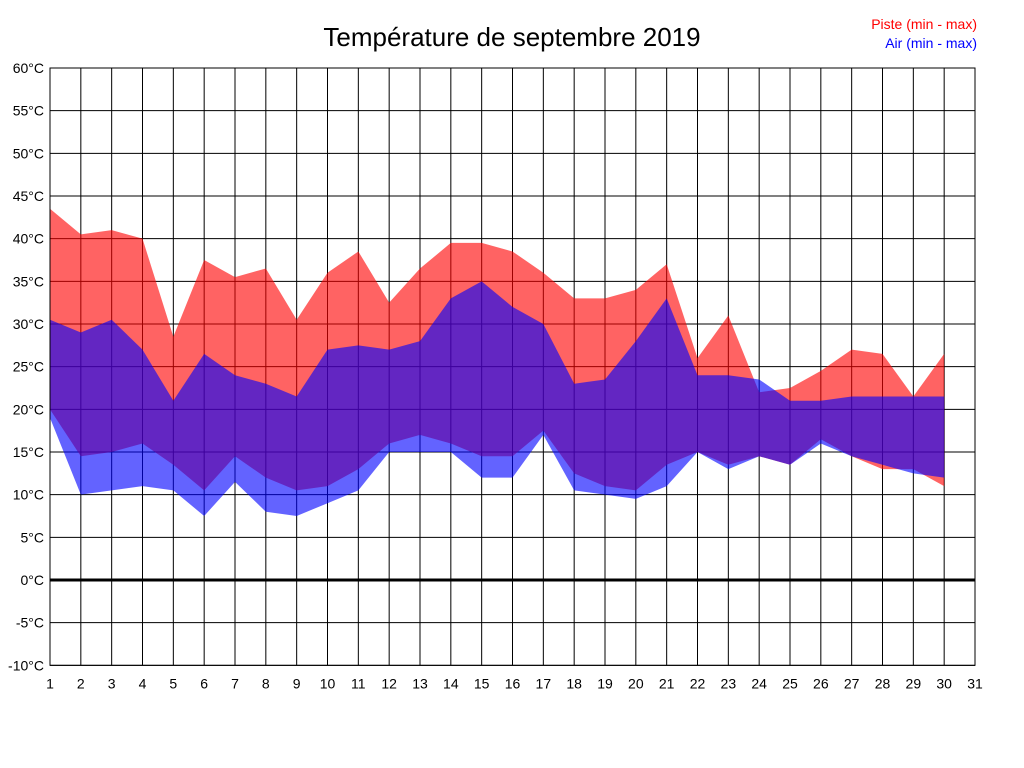 This screenshot has height=768, width=1024. What do you see at coordinates (451, 683) in the screenshot?
I see `x-tick-label: 14` at bounding box center [451, 683].